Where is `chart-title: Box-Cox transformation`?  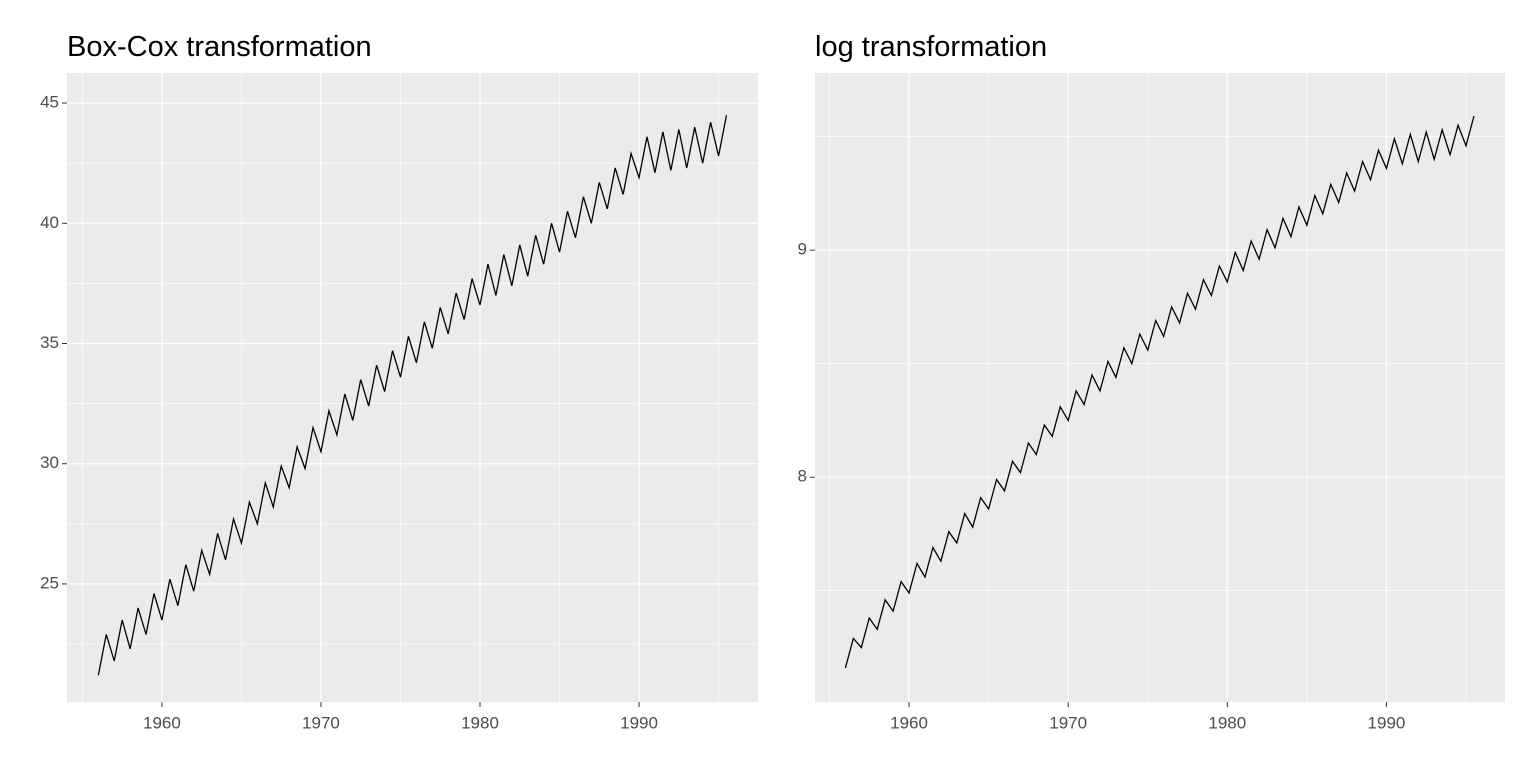 chart-title: Box-Cox transformation is located at coordinates (219, 47).